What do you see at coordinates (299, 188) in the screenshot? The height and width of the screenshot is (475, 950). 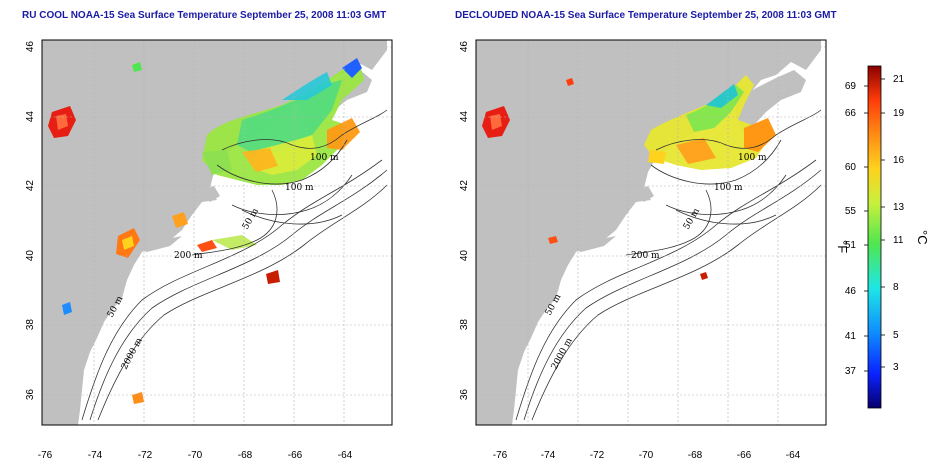 I see `left-contour-label-100m-south: 100 m` at bounding box center [299, 188].